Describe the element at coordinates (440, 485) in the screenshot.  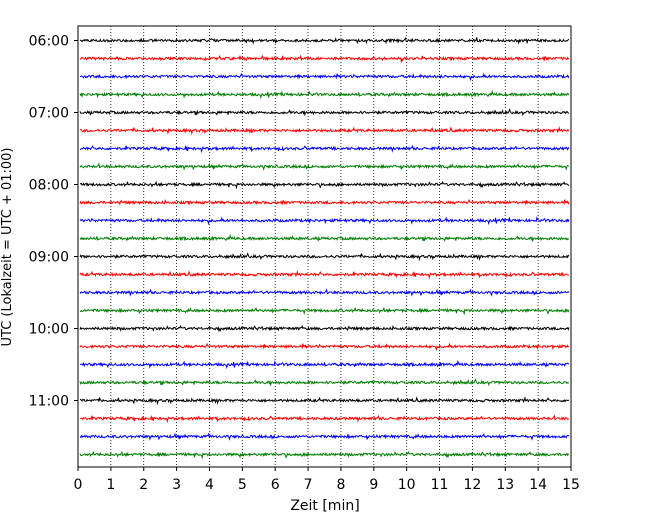
I see `x-tick-label: 11` at that location.